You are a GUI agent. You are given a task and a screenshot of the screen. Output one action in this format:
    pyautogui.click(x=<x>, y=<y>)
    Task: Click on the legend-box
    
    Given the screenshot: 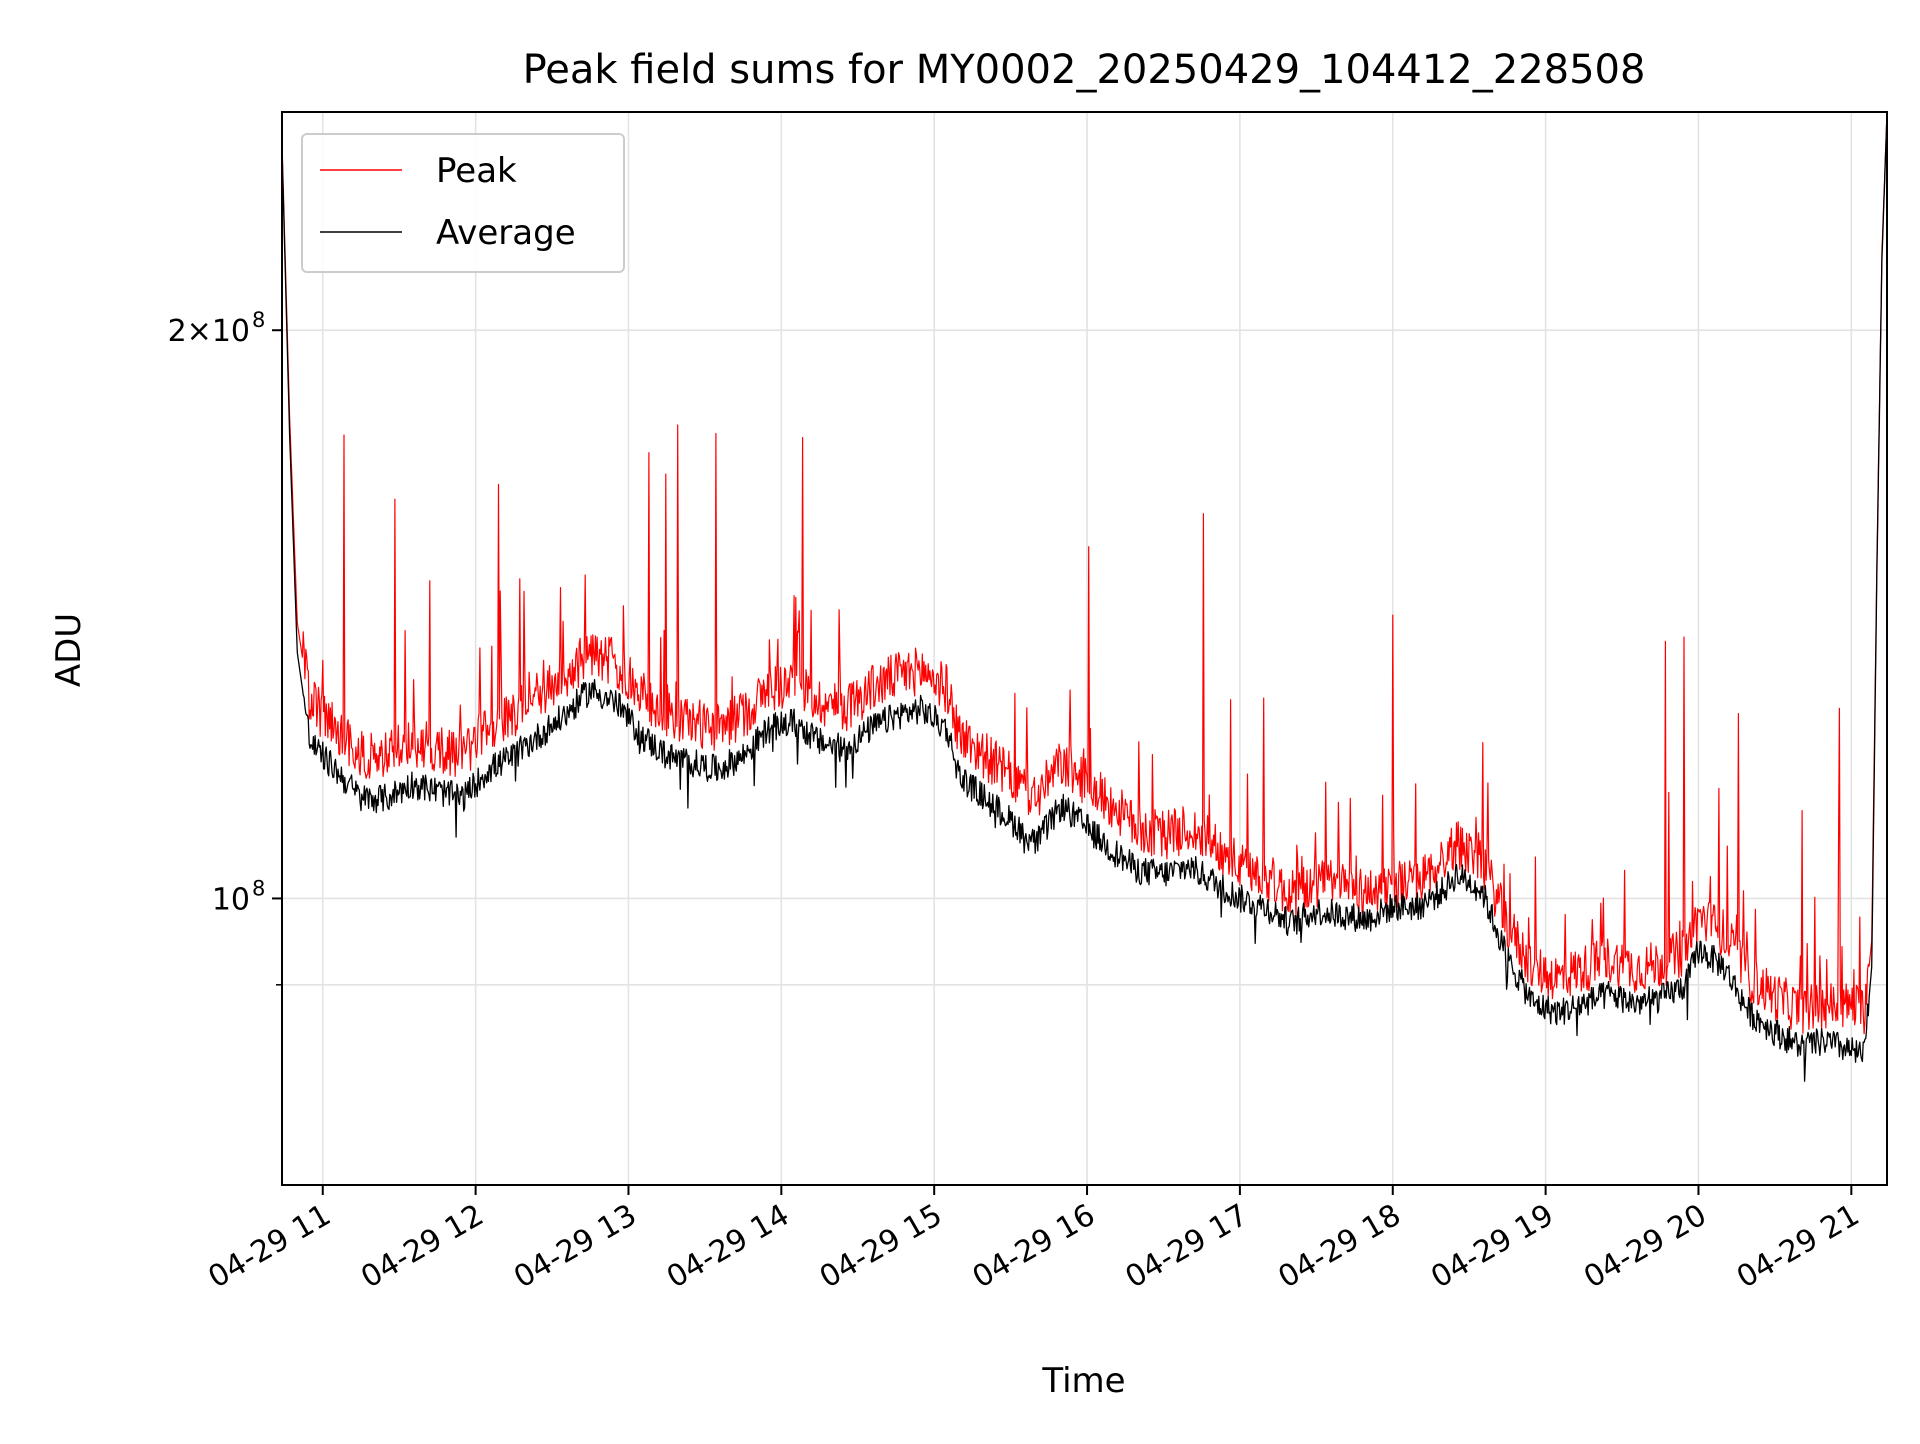 What is the action you would take?
    pyautogui.click(x=463, y=203)
    